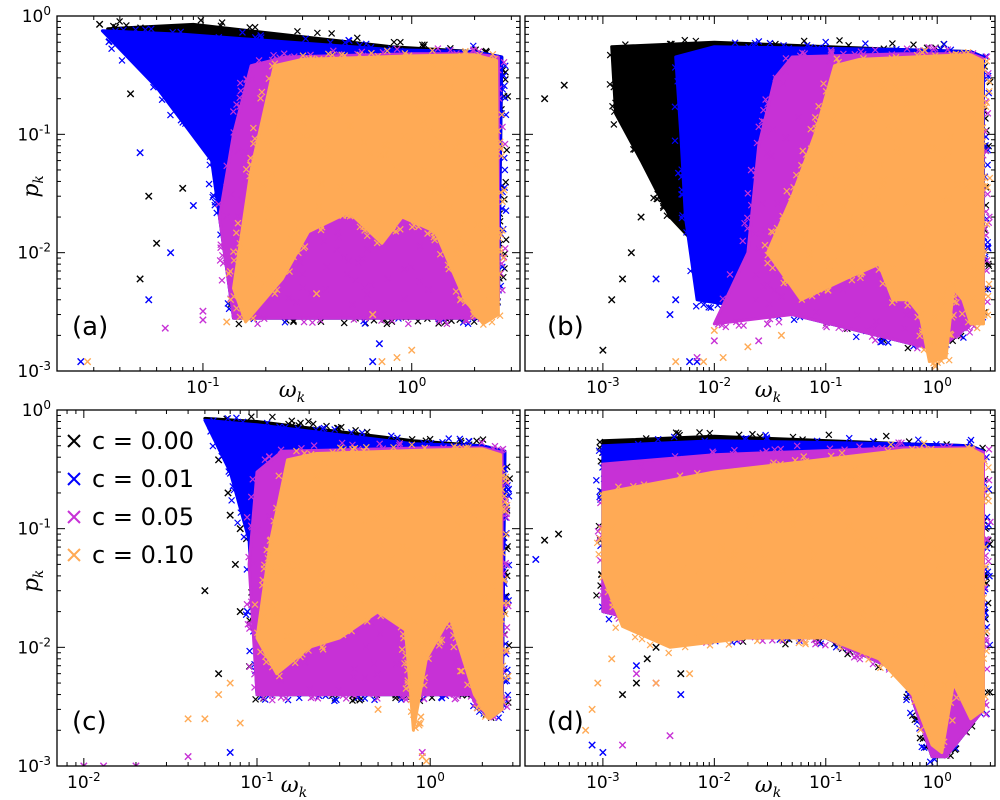 The image size is (1000, 800). I want to click on x-tick-label: 10⁰, so click(937, 781).